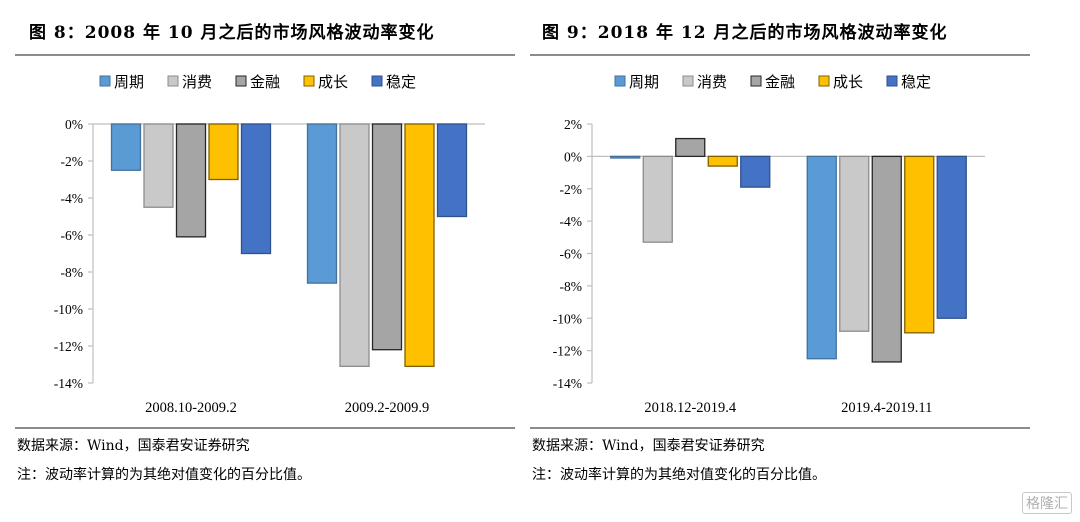 Image resolution: width=1080 pixels, height=522 pixels. What do you see at coordinates (573, 124) in the screenshot?
I see `y-tick-label: 2%` at bounding box center [573, 124].